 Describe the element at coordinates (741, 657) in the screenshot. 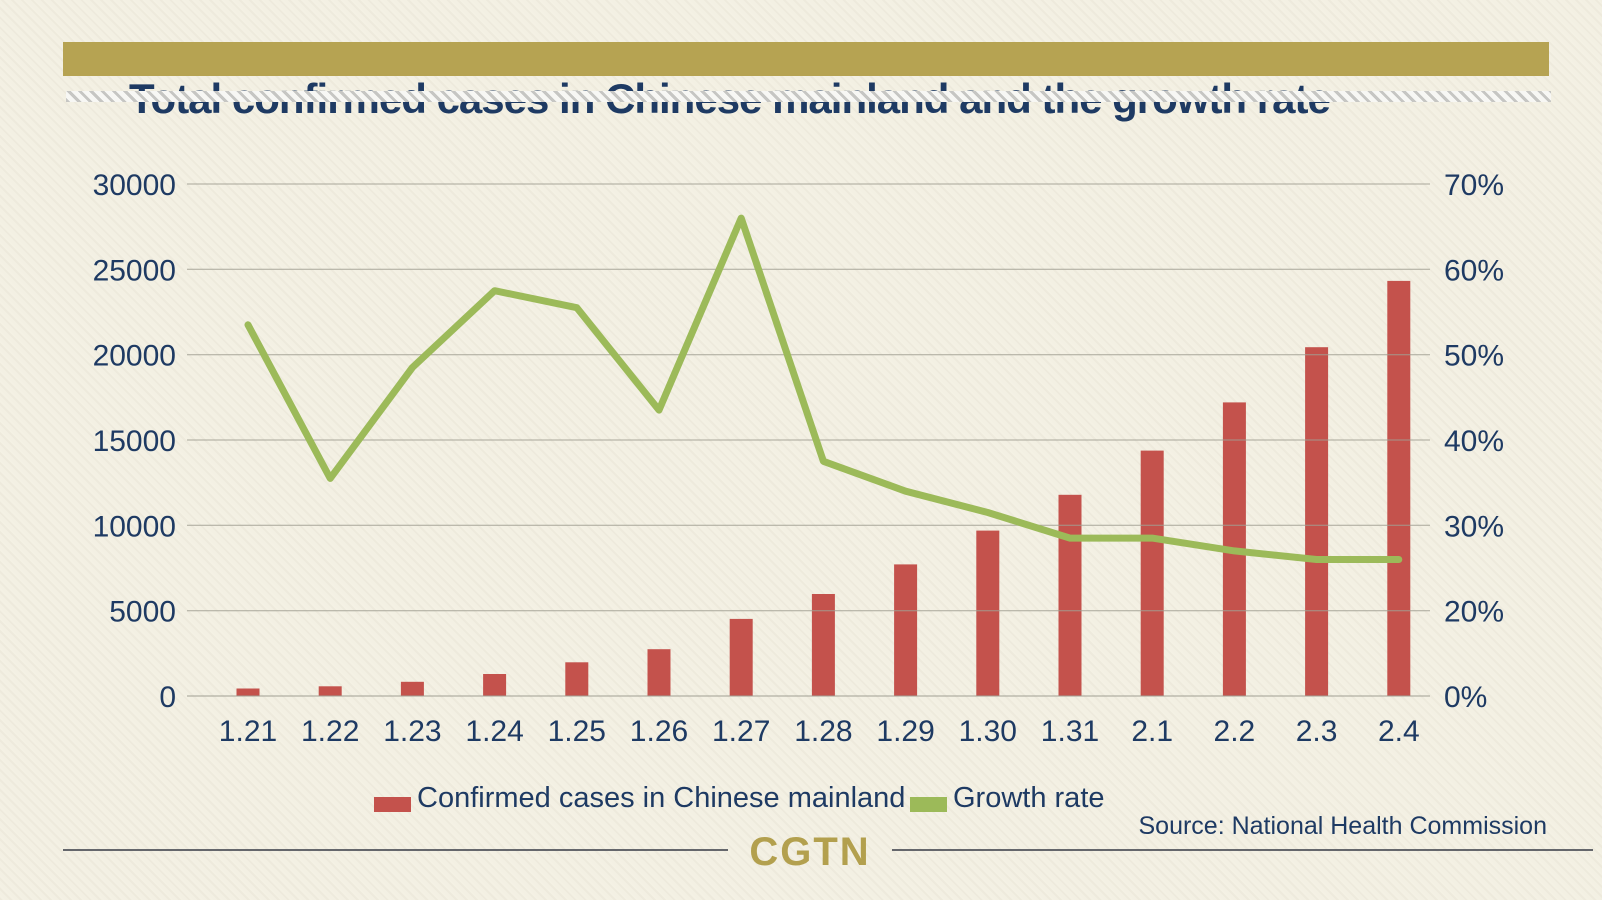

I see `bar-1.27` at that location.